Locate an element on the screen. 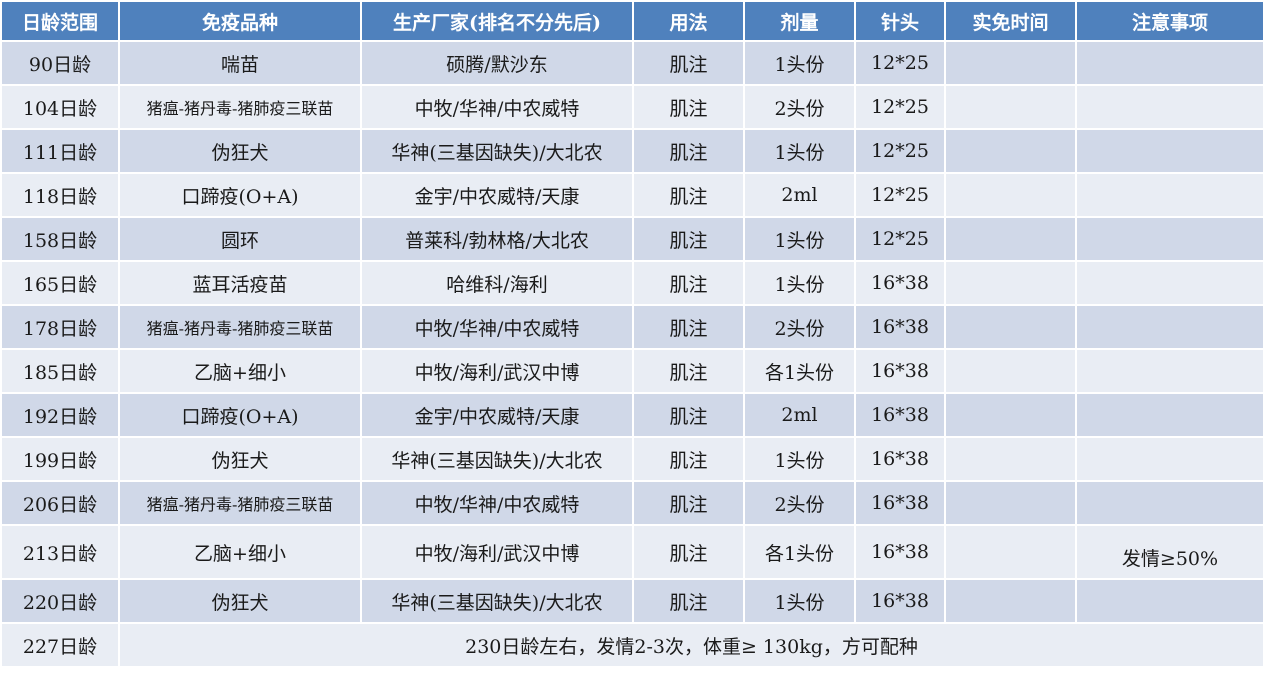 This screenshot has height=692, width=1263. age-cell: 165日龄 is located at coordinates (60, 283).